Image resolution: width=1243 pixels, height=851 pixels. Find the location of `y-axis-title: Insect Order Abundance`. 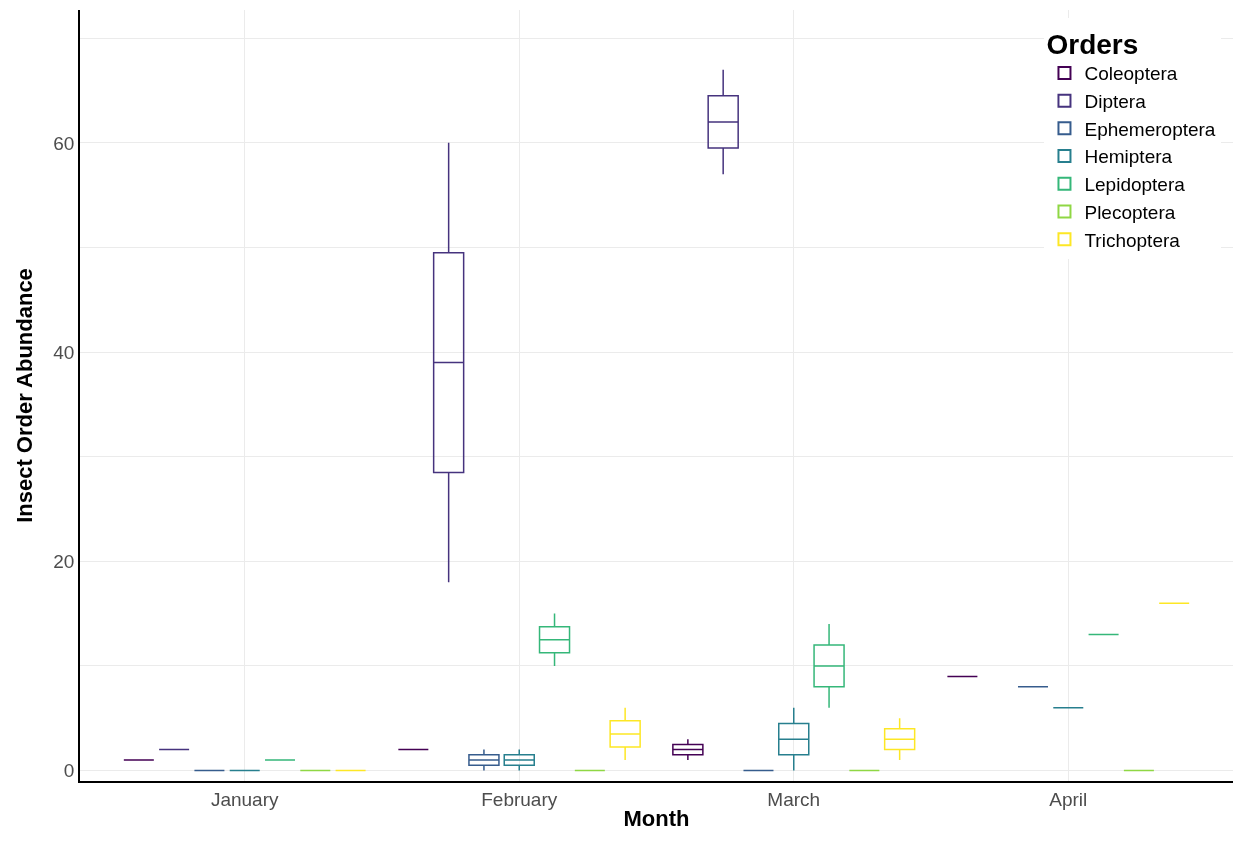

y-axis-title: Insect Order Abundance is located at coordinates (24, 395).